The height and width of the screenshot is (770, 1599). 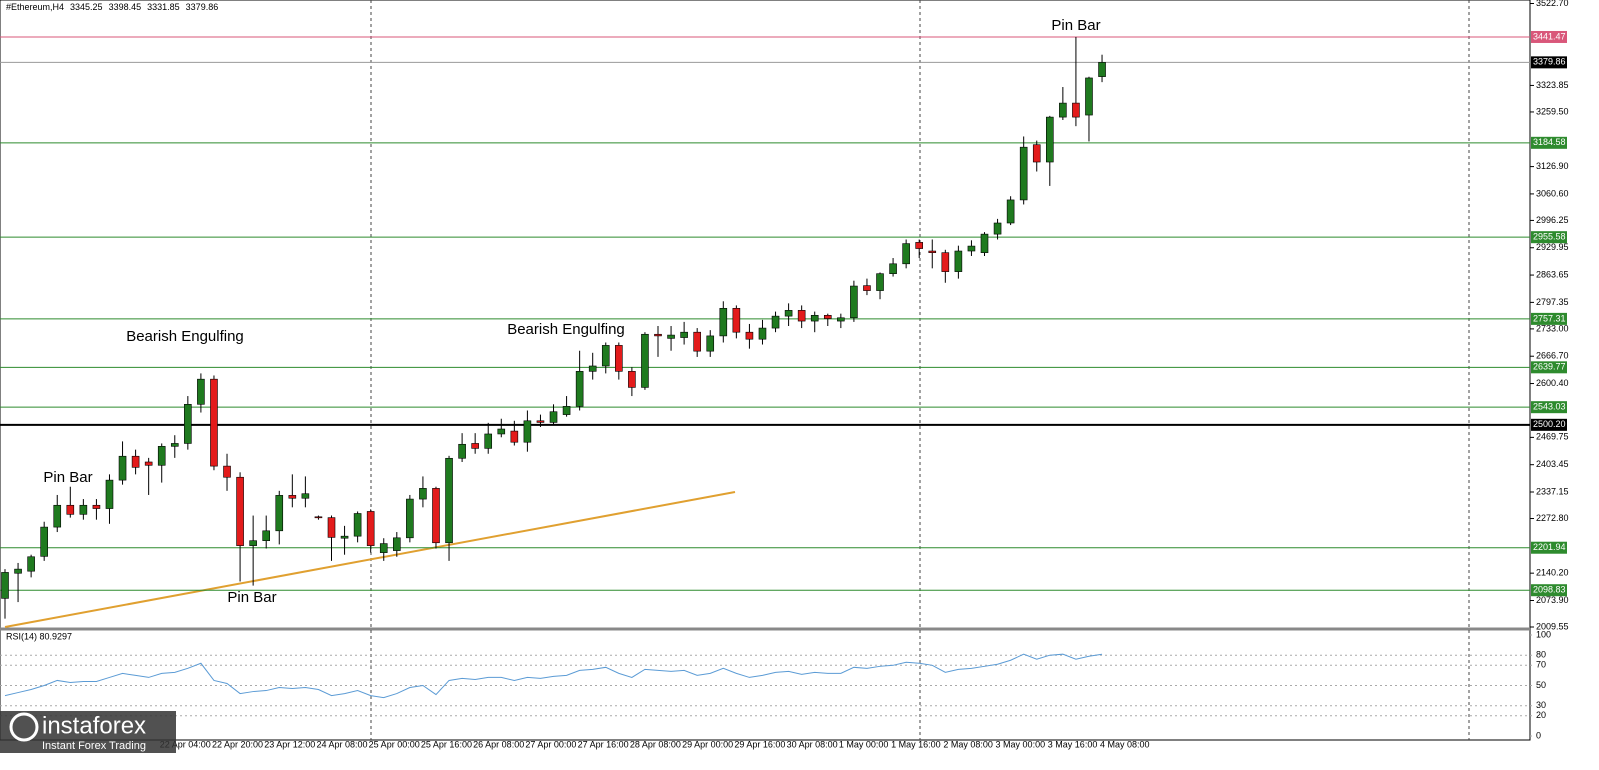 What do you see at coordinates (1552, 518) in the screenshot?
I see `y-tick-label: 2272.80` at bounding box center [1552, 518].